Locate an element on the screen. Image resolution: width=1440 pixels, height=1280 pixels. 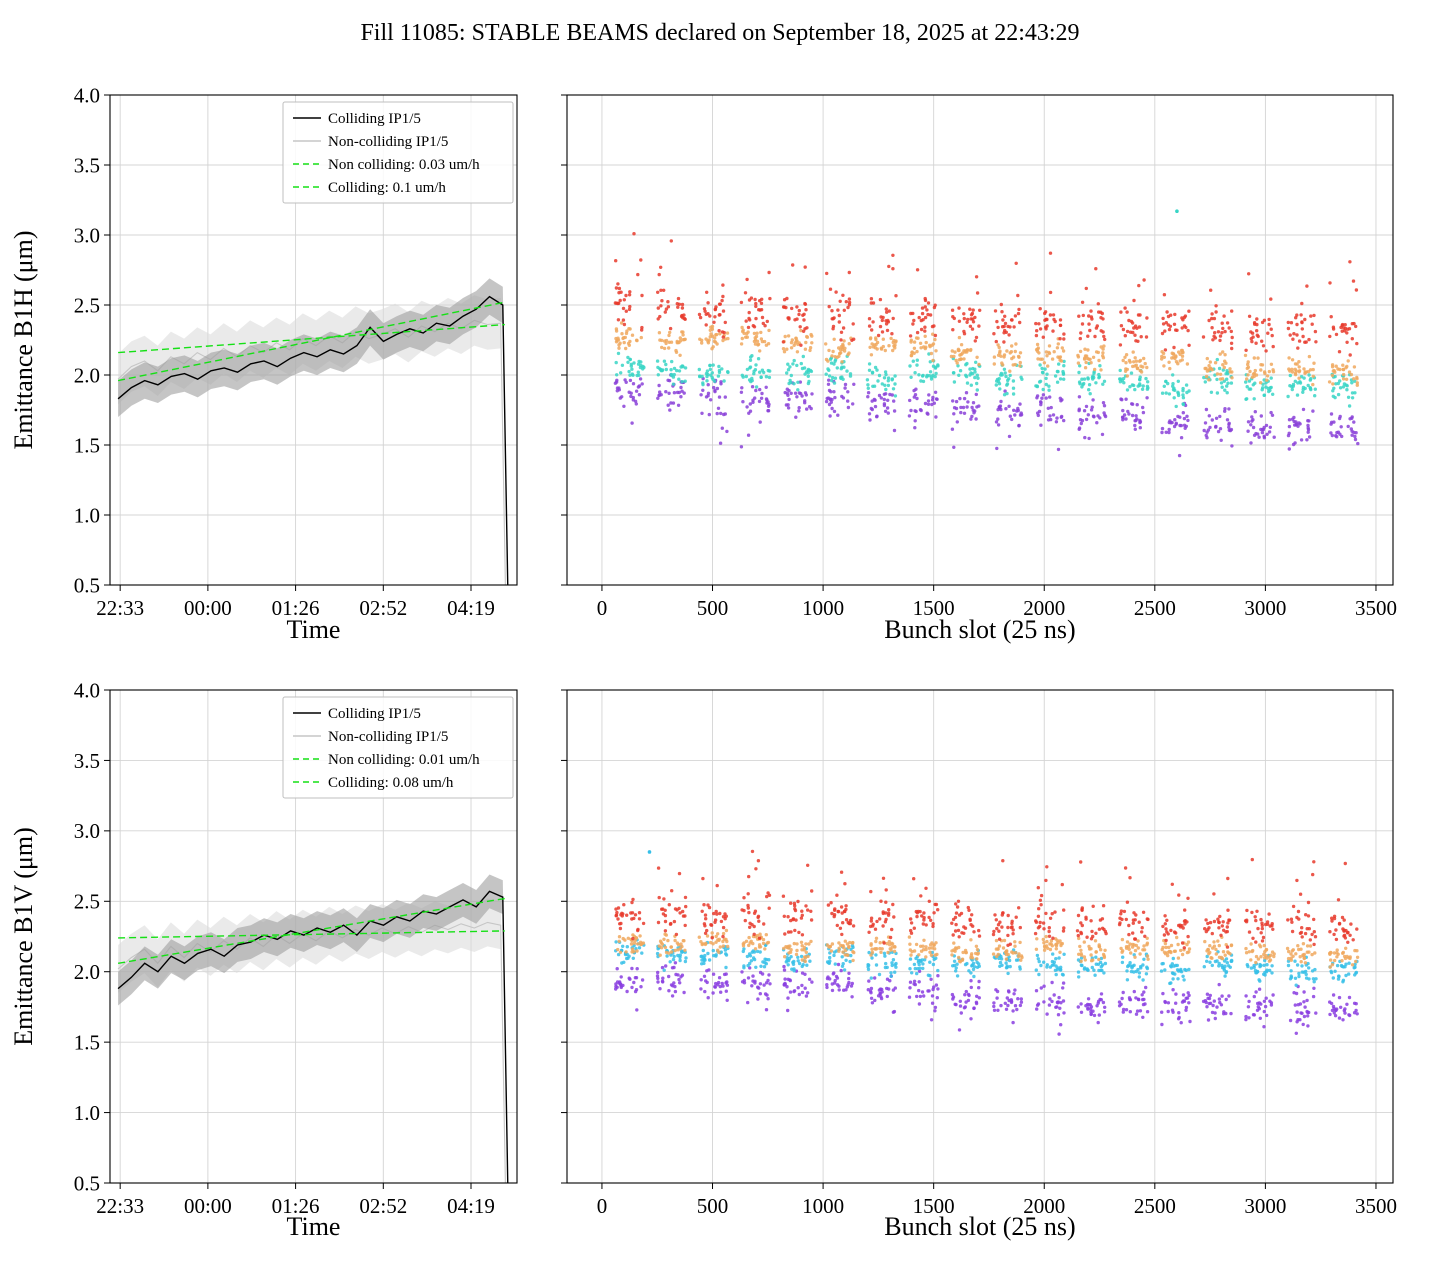
svg-text: Non colliding: 0.03 um/h is located at coordinates (404, 165).